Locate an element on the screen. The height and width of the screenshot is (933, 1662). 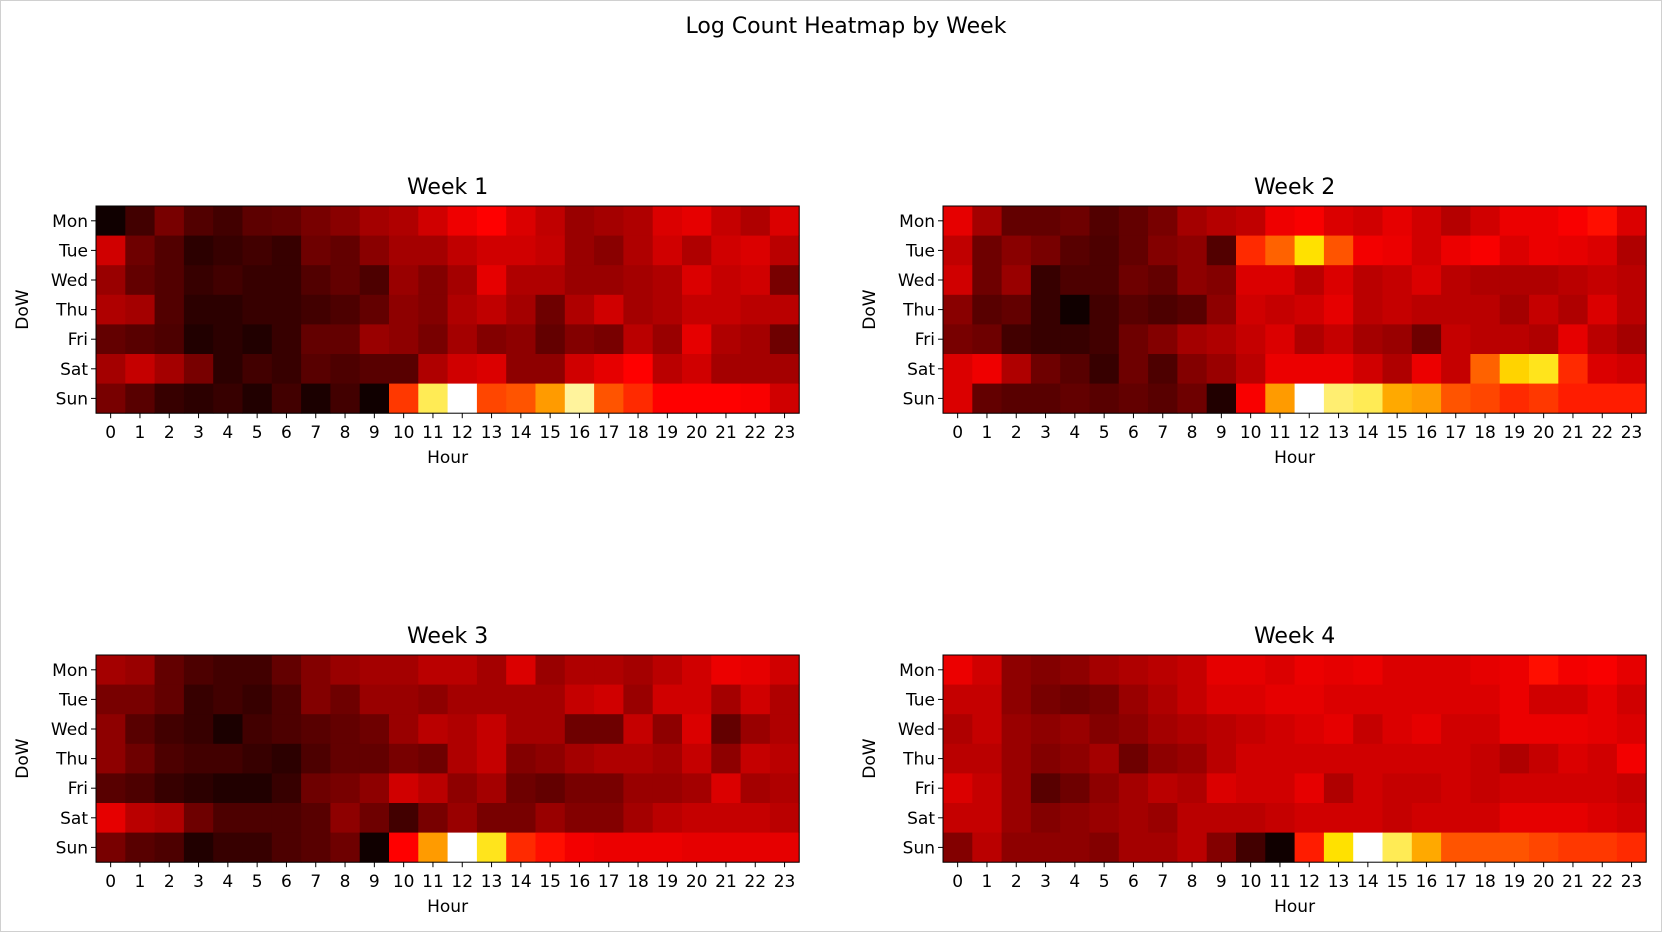
x-tick-label: 22 is located at coordinates (1602, 433).